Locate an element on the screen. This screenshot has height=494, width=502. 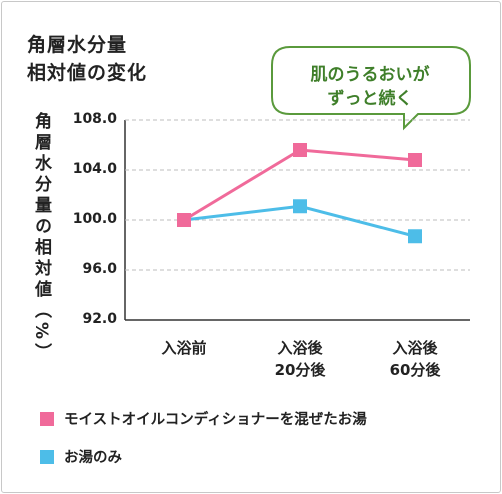
y-tick-label: 92.0 is located at coordinates (99, 319).